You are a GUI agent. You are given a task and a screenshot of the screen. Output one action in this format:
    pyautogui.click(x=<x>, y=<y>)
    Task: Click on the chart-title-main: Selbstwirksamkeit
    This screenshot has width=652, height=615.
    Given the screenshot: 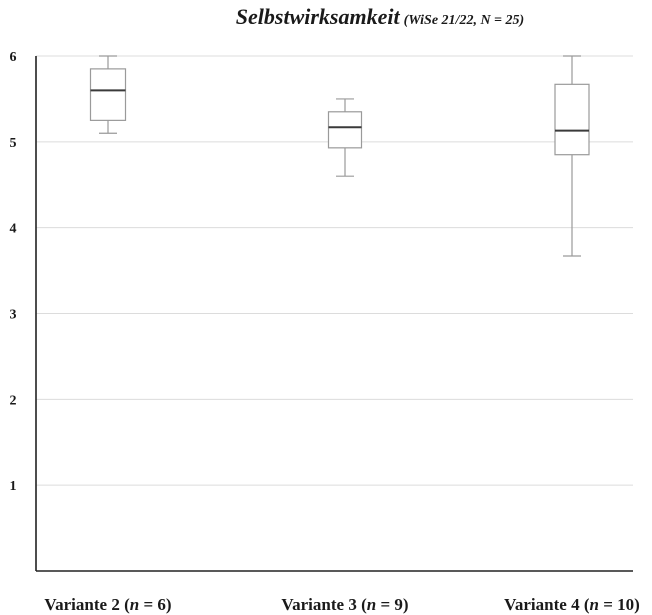 What is the action you would take?
    pyautogui.click(x=317, y=16)
    